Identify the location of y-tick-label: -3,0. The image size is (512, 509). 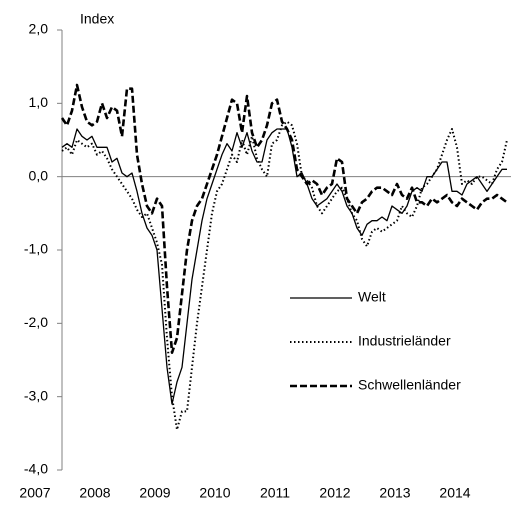
(36, 395).